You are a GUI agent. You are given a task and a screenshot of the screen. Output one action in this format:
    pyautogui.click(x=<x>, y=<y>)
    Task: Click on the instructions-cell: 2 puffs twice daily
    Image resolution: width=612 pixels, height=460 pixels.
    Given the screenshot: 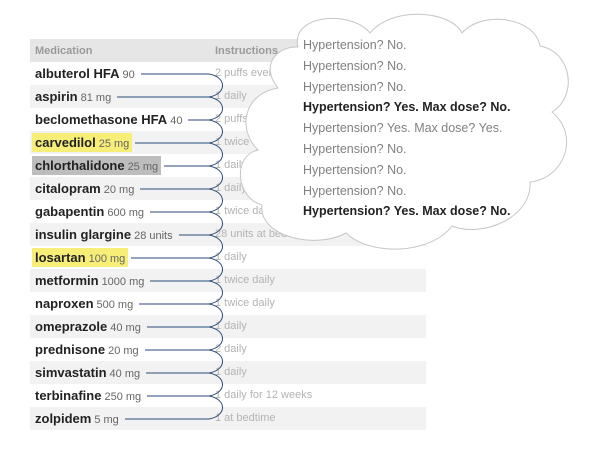 What is the action you would take?
    pyautogui.click(x=258, y=119)
    